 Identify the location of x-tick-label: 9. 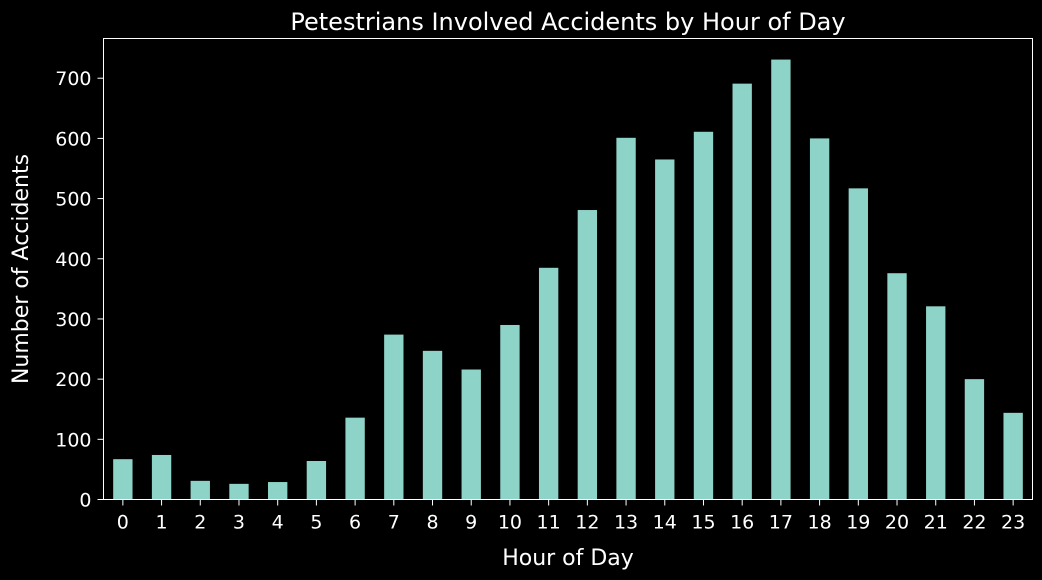
(471, 523).